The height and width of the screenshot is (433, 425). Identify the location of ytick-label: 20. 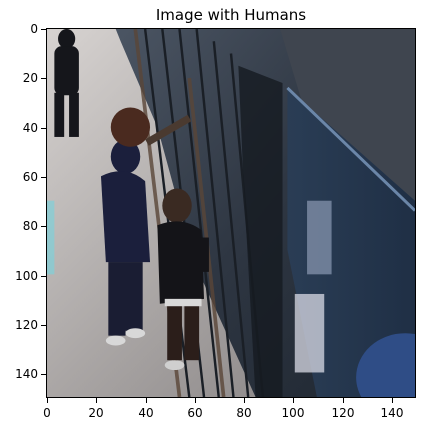
(30, 78).